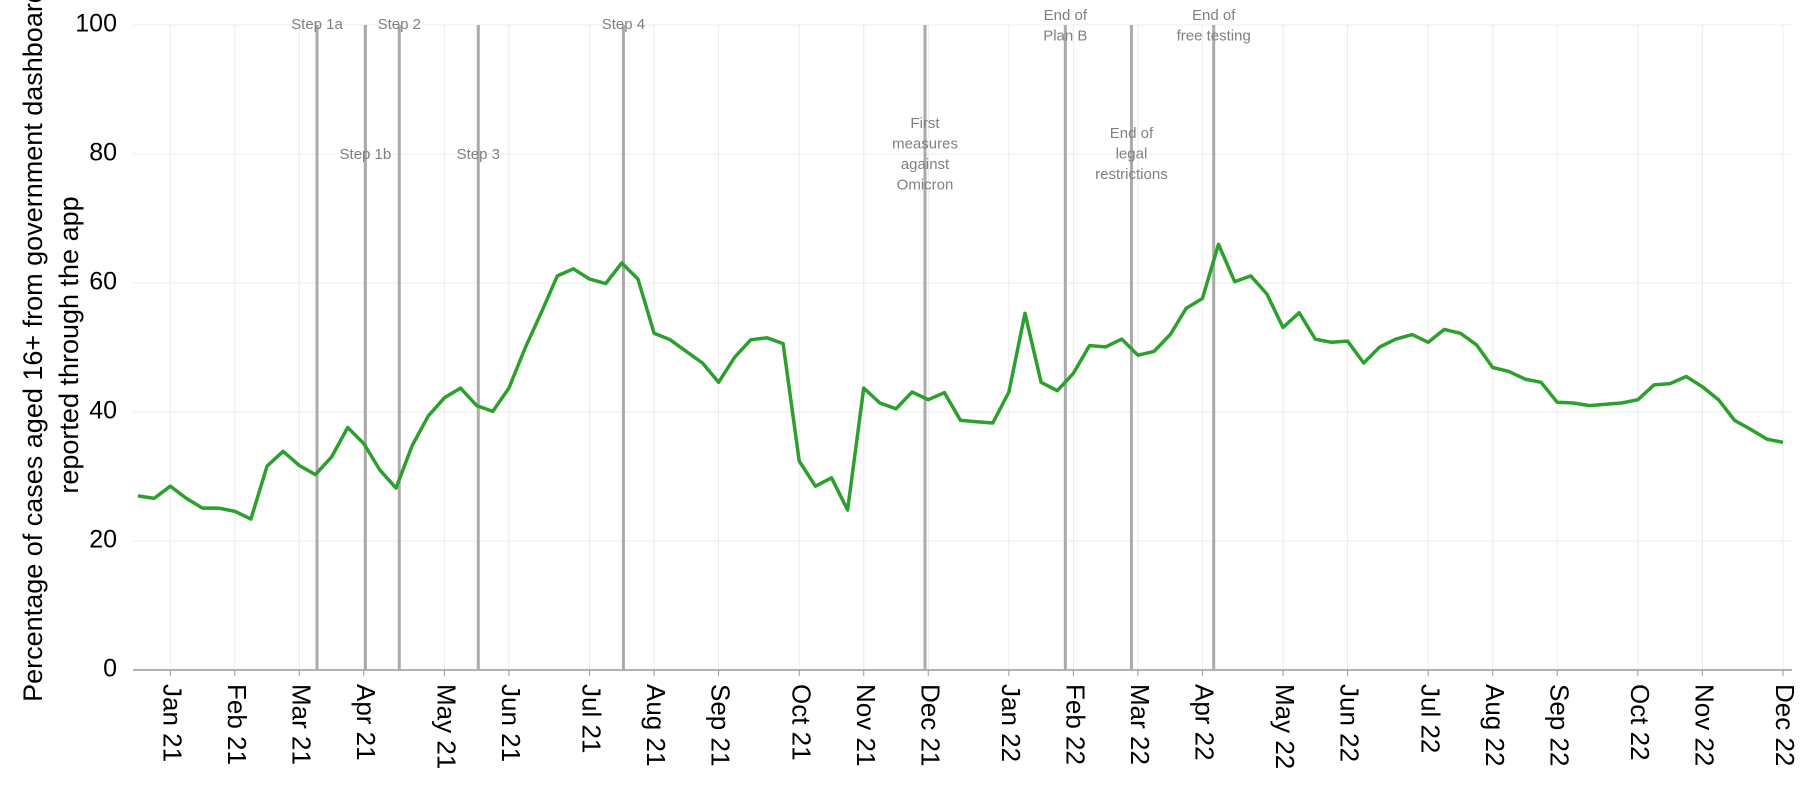 The width and height of the screenshot is (1800, 800). Describe the element at coordinates (399, 24) in the screenshot. I see `event-label: Step 2` at that location.